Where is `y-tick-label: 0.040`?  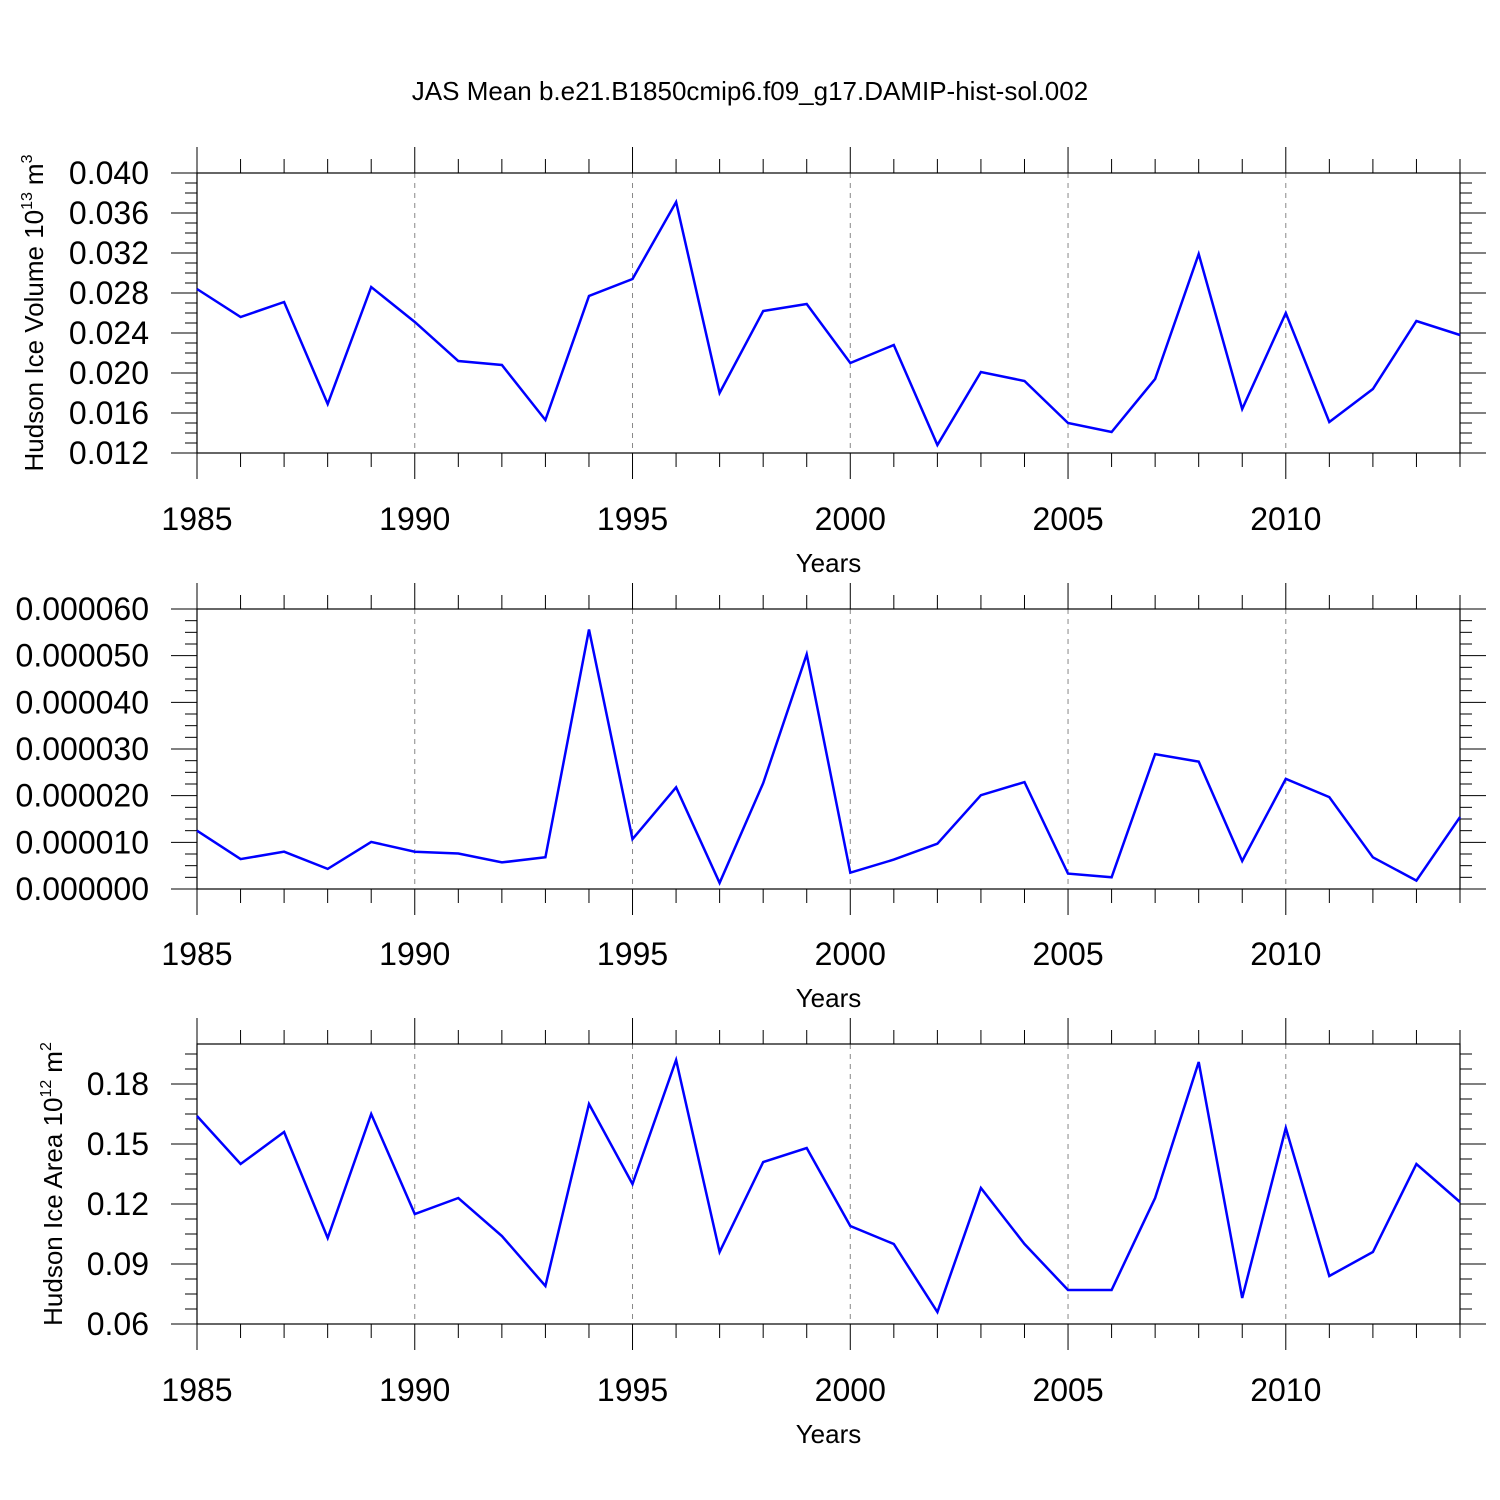
y-tick-label: 0.040 is located at coordinates (109, 173).